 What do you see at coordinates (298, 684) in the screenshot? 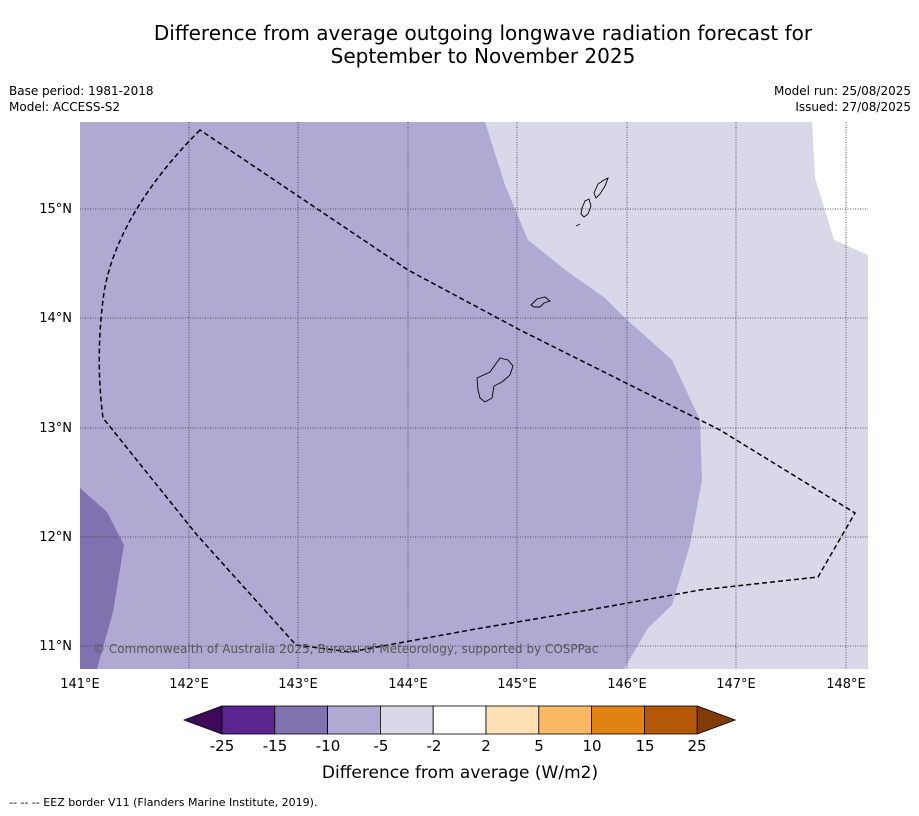
I see `lon-tick-label: 143°E` at bounding box center [298, 684].